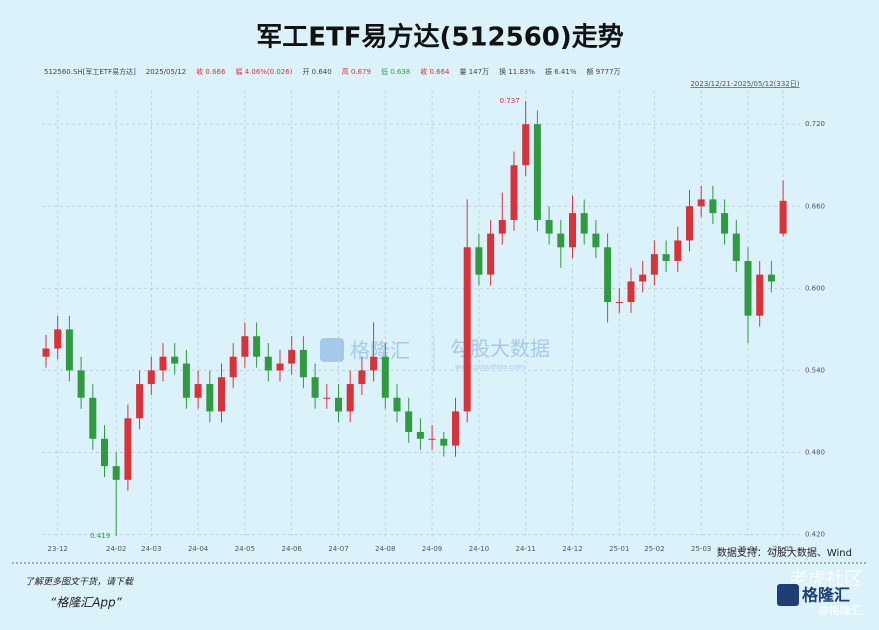  Describe the element at coordinates (517, 71) in the screenshot. I see `info-item: 换 11.83%` at that location.